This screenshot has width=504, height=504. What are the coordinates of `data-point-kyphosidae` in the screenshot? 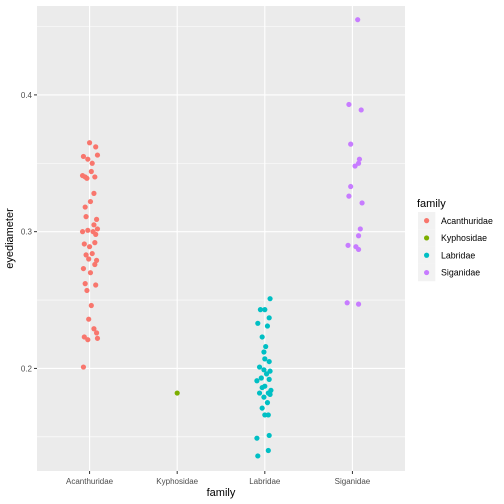 It's located at (177, 393).